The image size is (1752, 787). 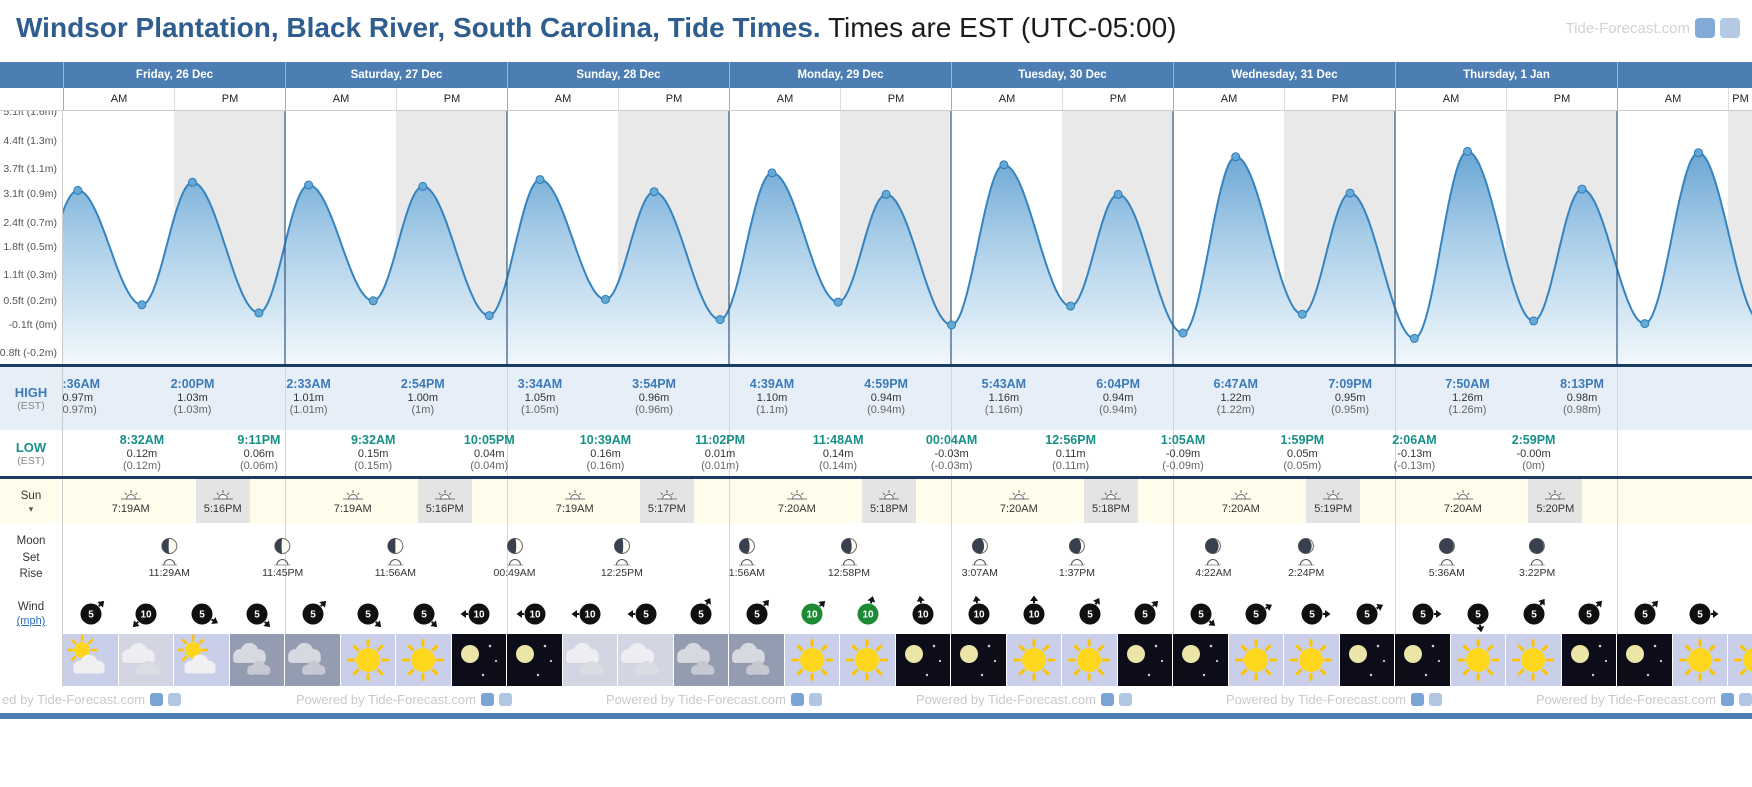 What do you see at coordinates (1395, 527) in the screenshot?
I see `day-boundary-line` at bounding box center [1395, 527].